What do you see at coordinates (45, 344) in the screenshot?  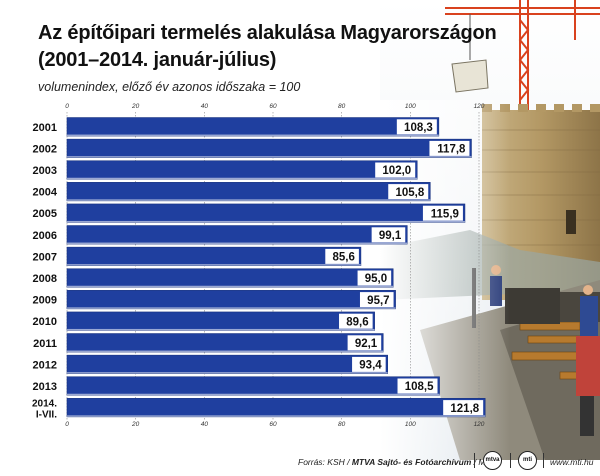 I see `category-label: 2011` at bounding box center [45, 344].